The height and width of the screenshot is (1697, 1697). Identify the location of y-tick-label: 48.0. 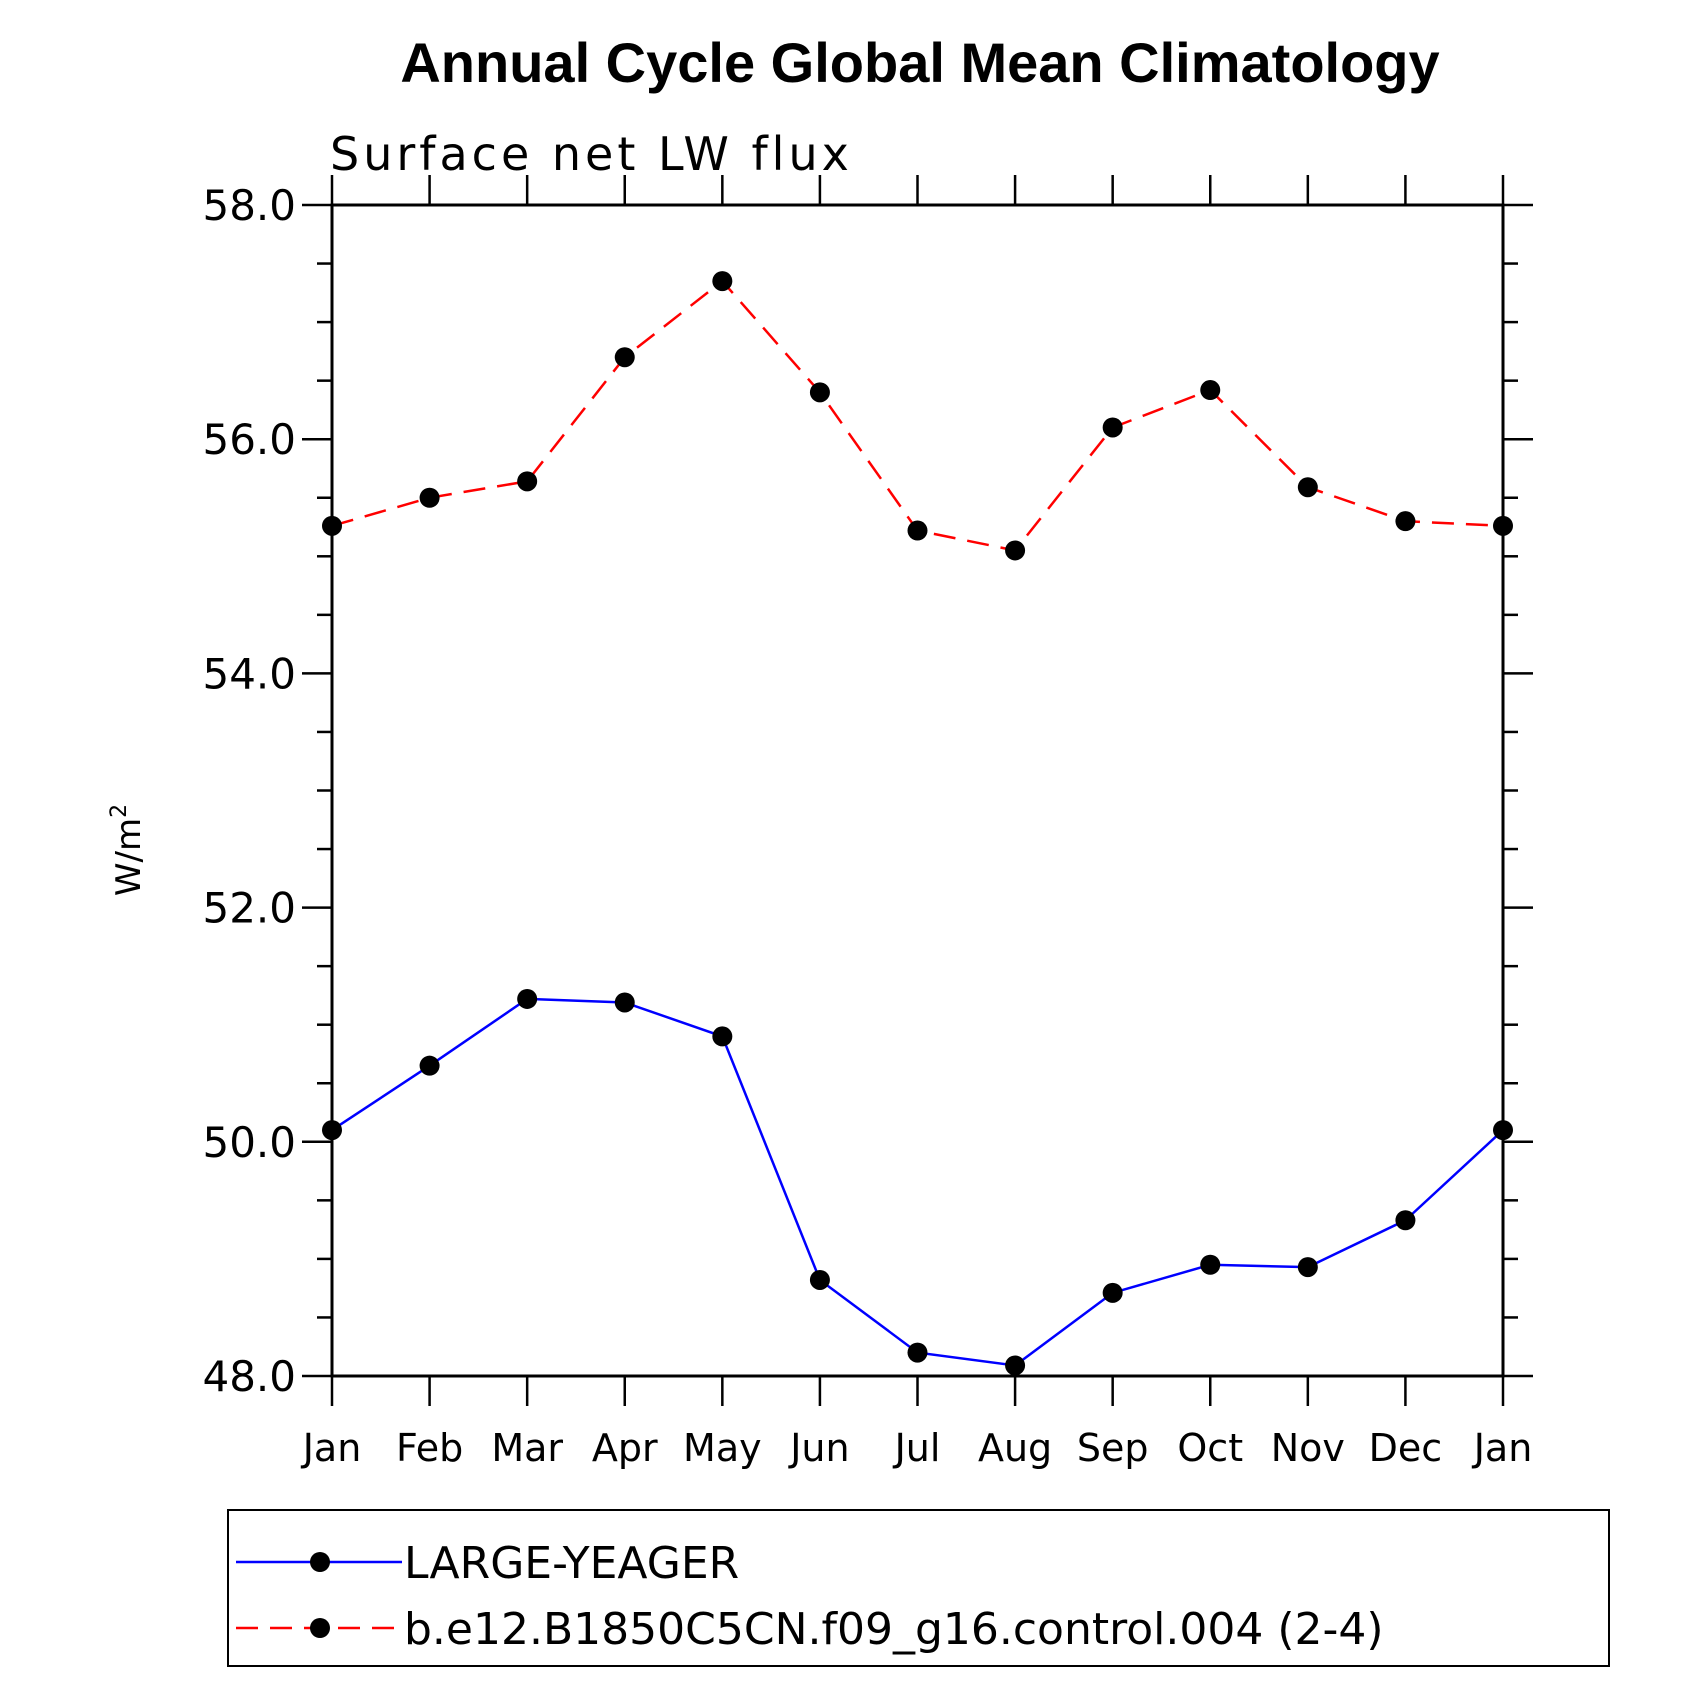
(249, 1376).